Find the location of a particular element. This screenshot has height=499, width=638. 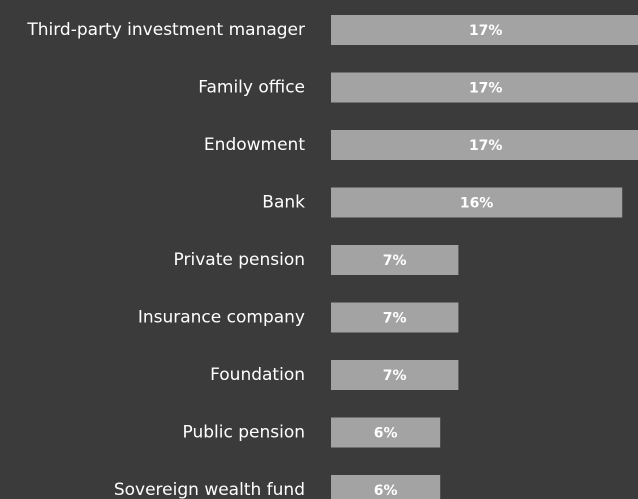

category-label: Bank is located at coordinates (283, 203).